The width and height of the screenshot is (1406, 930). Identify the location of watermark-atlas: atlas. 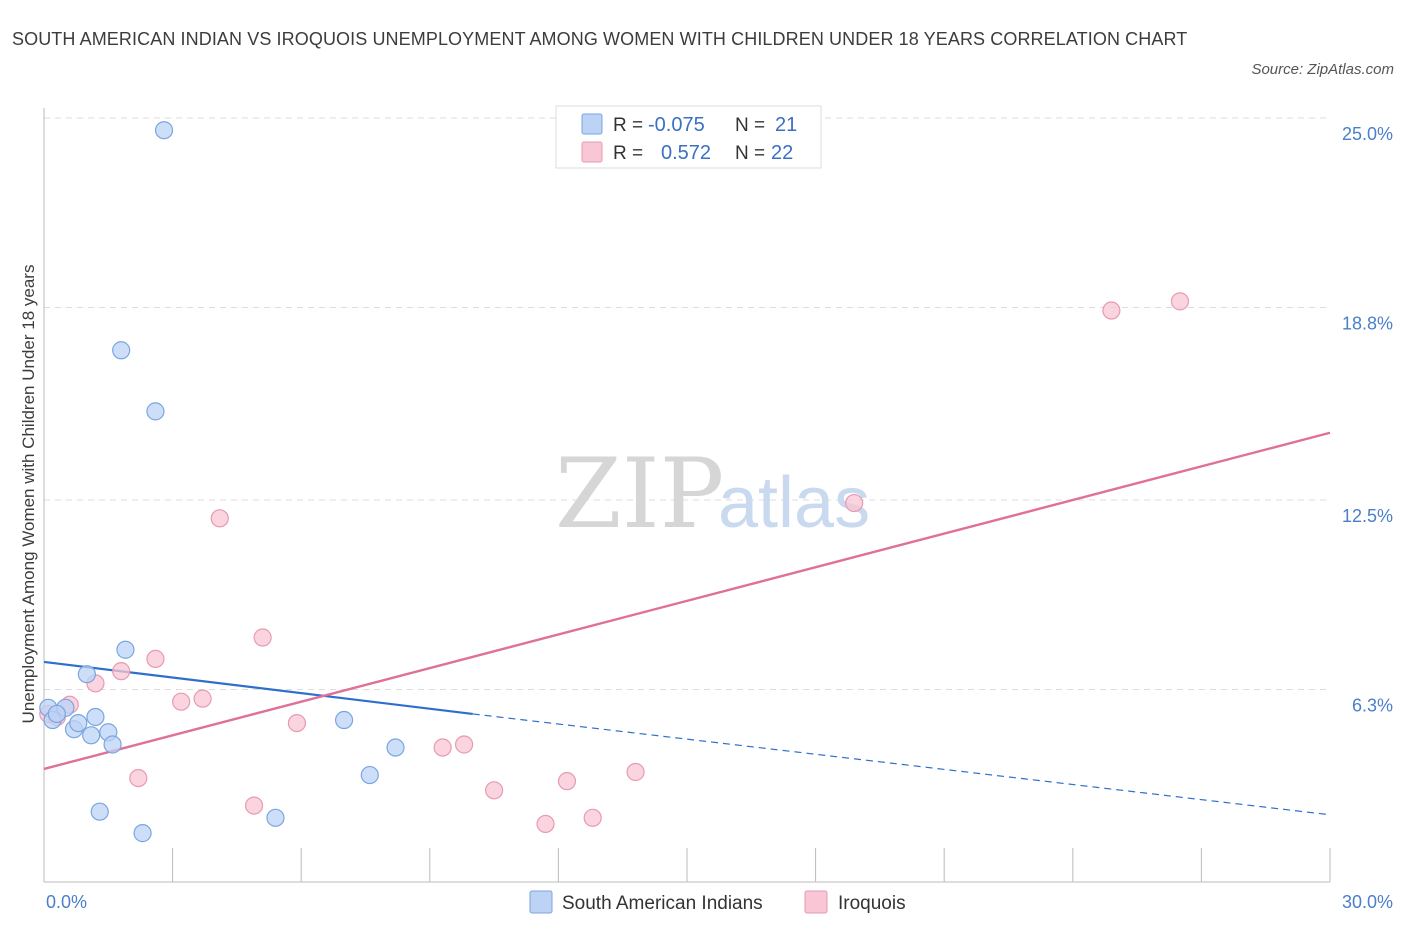
(794, 503).